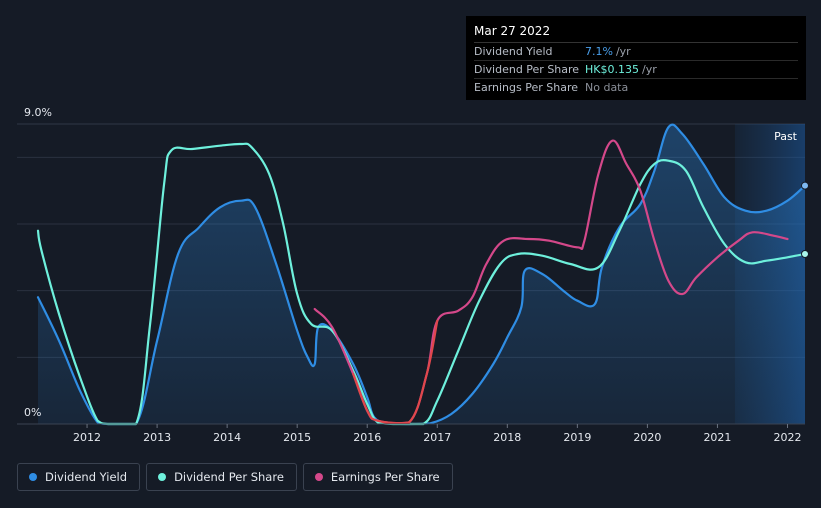 The image size is (821, 508). I want to click on x-tick-label: 2020, so click(647, 437).